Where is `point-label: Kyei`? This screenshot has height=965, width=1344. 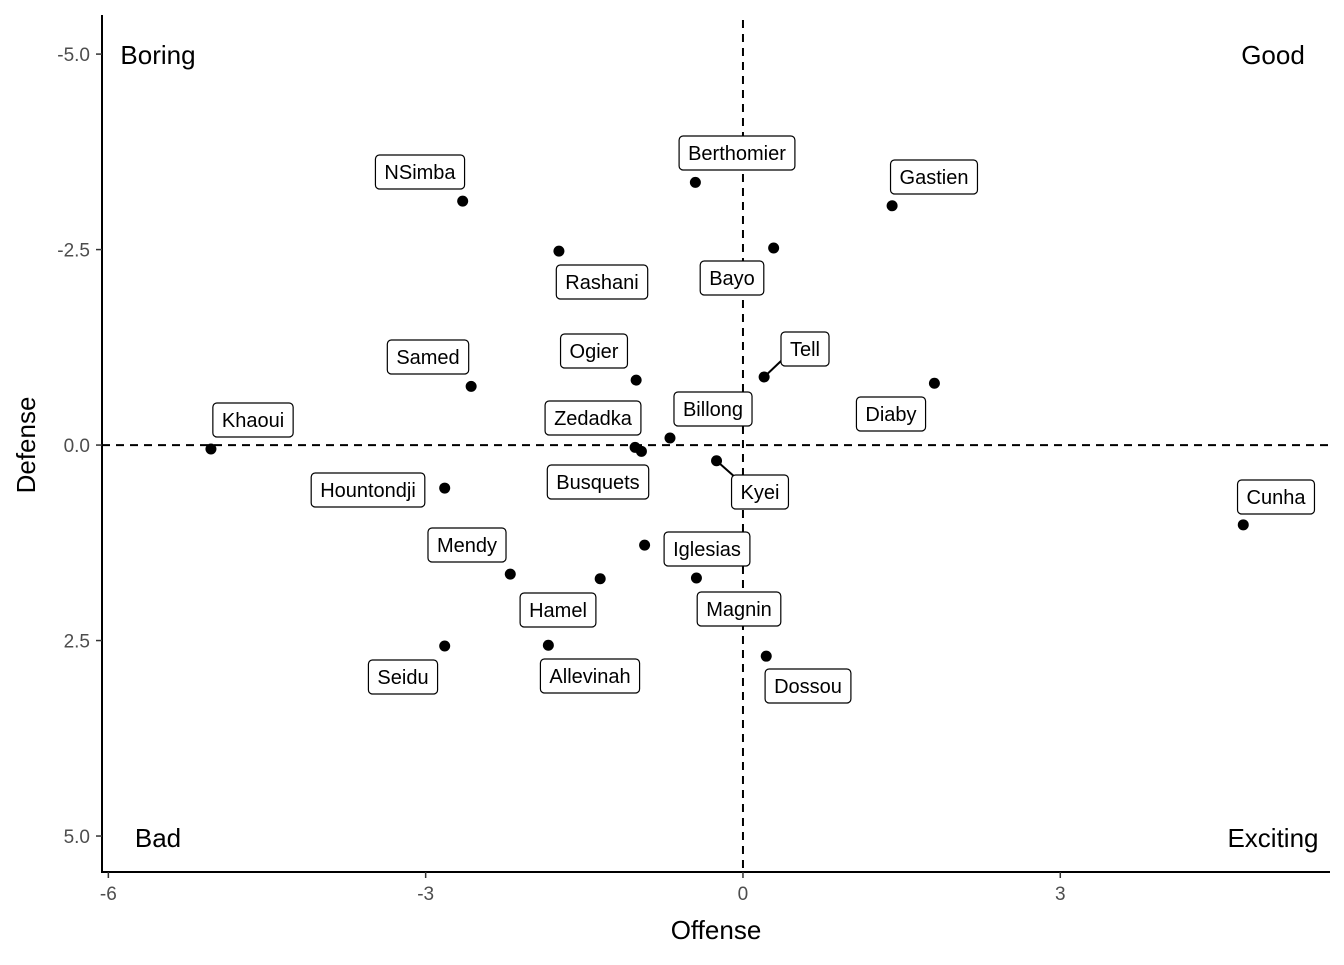 point-label: Kyei is located at coordinates (760, 492).